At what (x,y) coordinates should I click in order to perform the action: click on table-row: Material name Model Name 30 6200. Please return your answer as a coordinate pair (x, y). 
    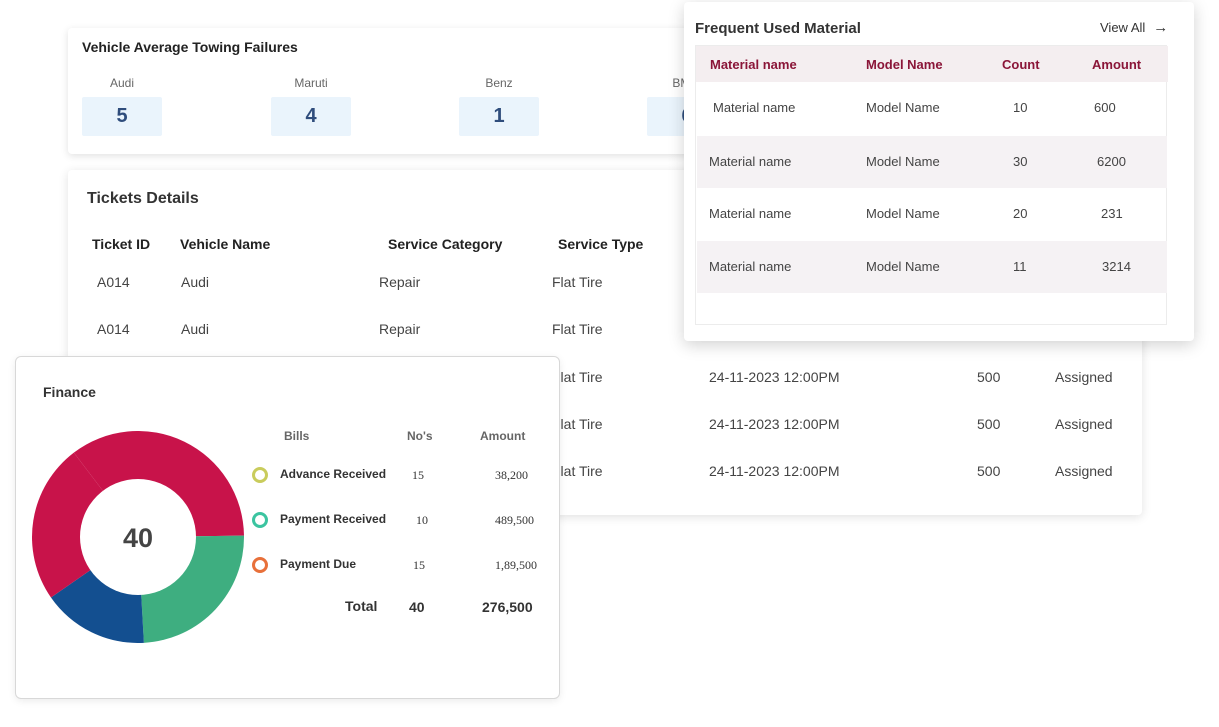
    Looking at the image, I should click on (932, 162).